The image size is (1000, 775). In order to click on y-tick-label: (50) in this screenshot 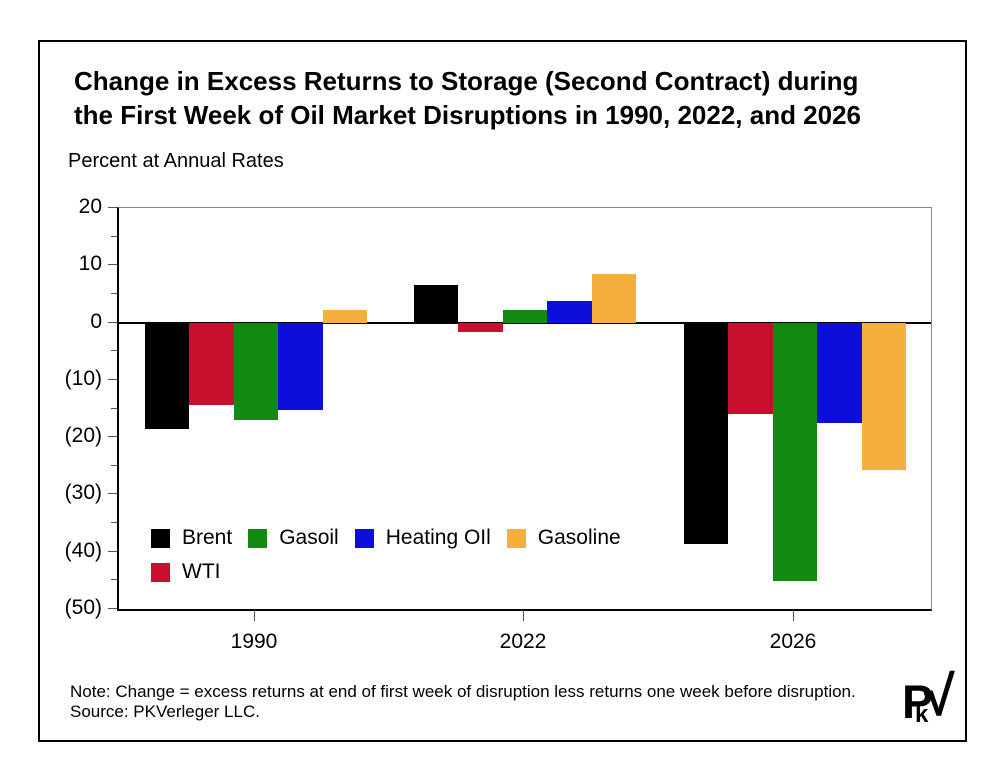, I will do `click(83, 607)`.